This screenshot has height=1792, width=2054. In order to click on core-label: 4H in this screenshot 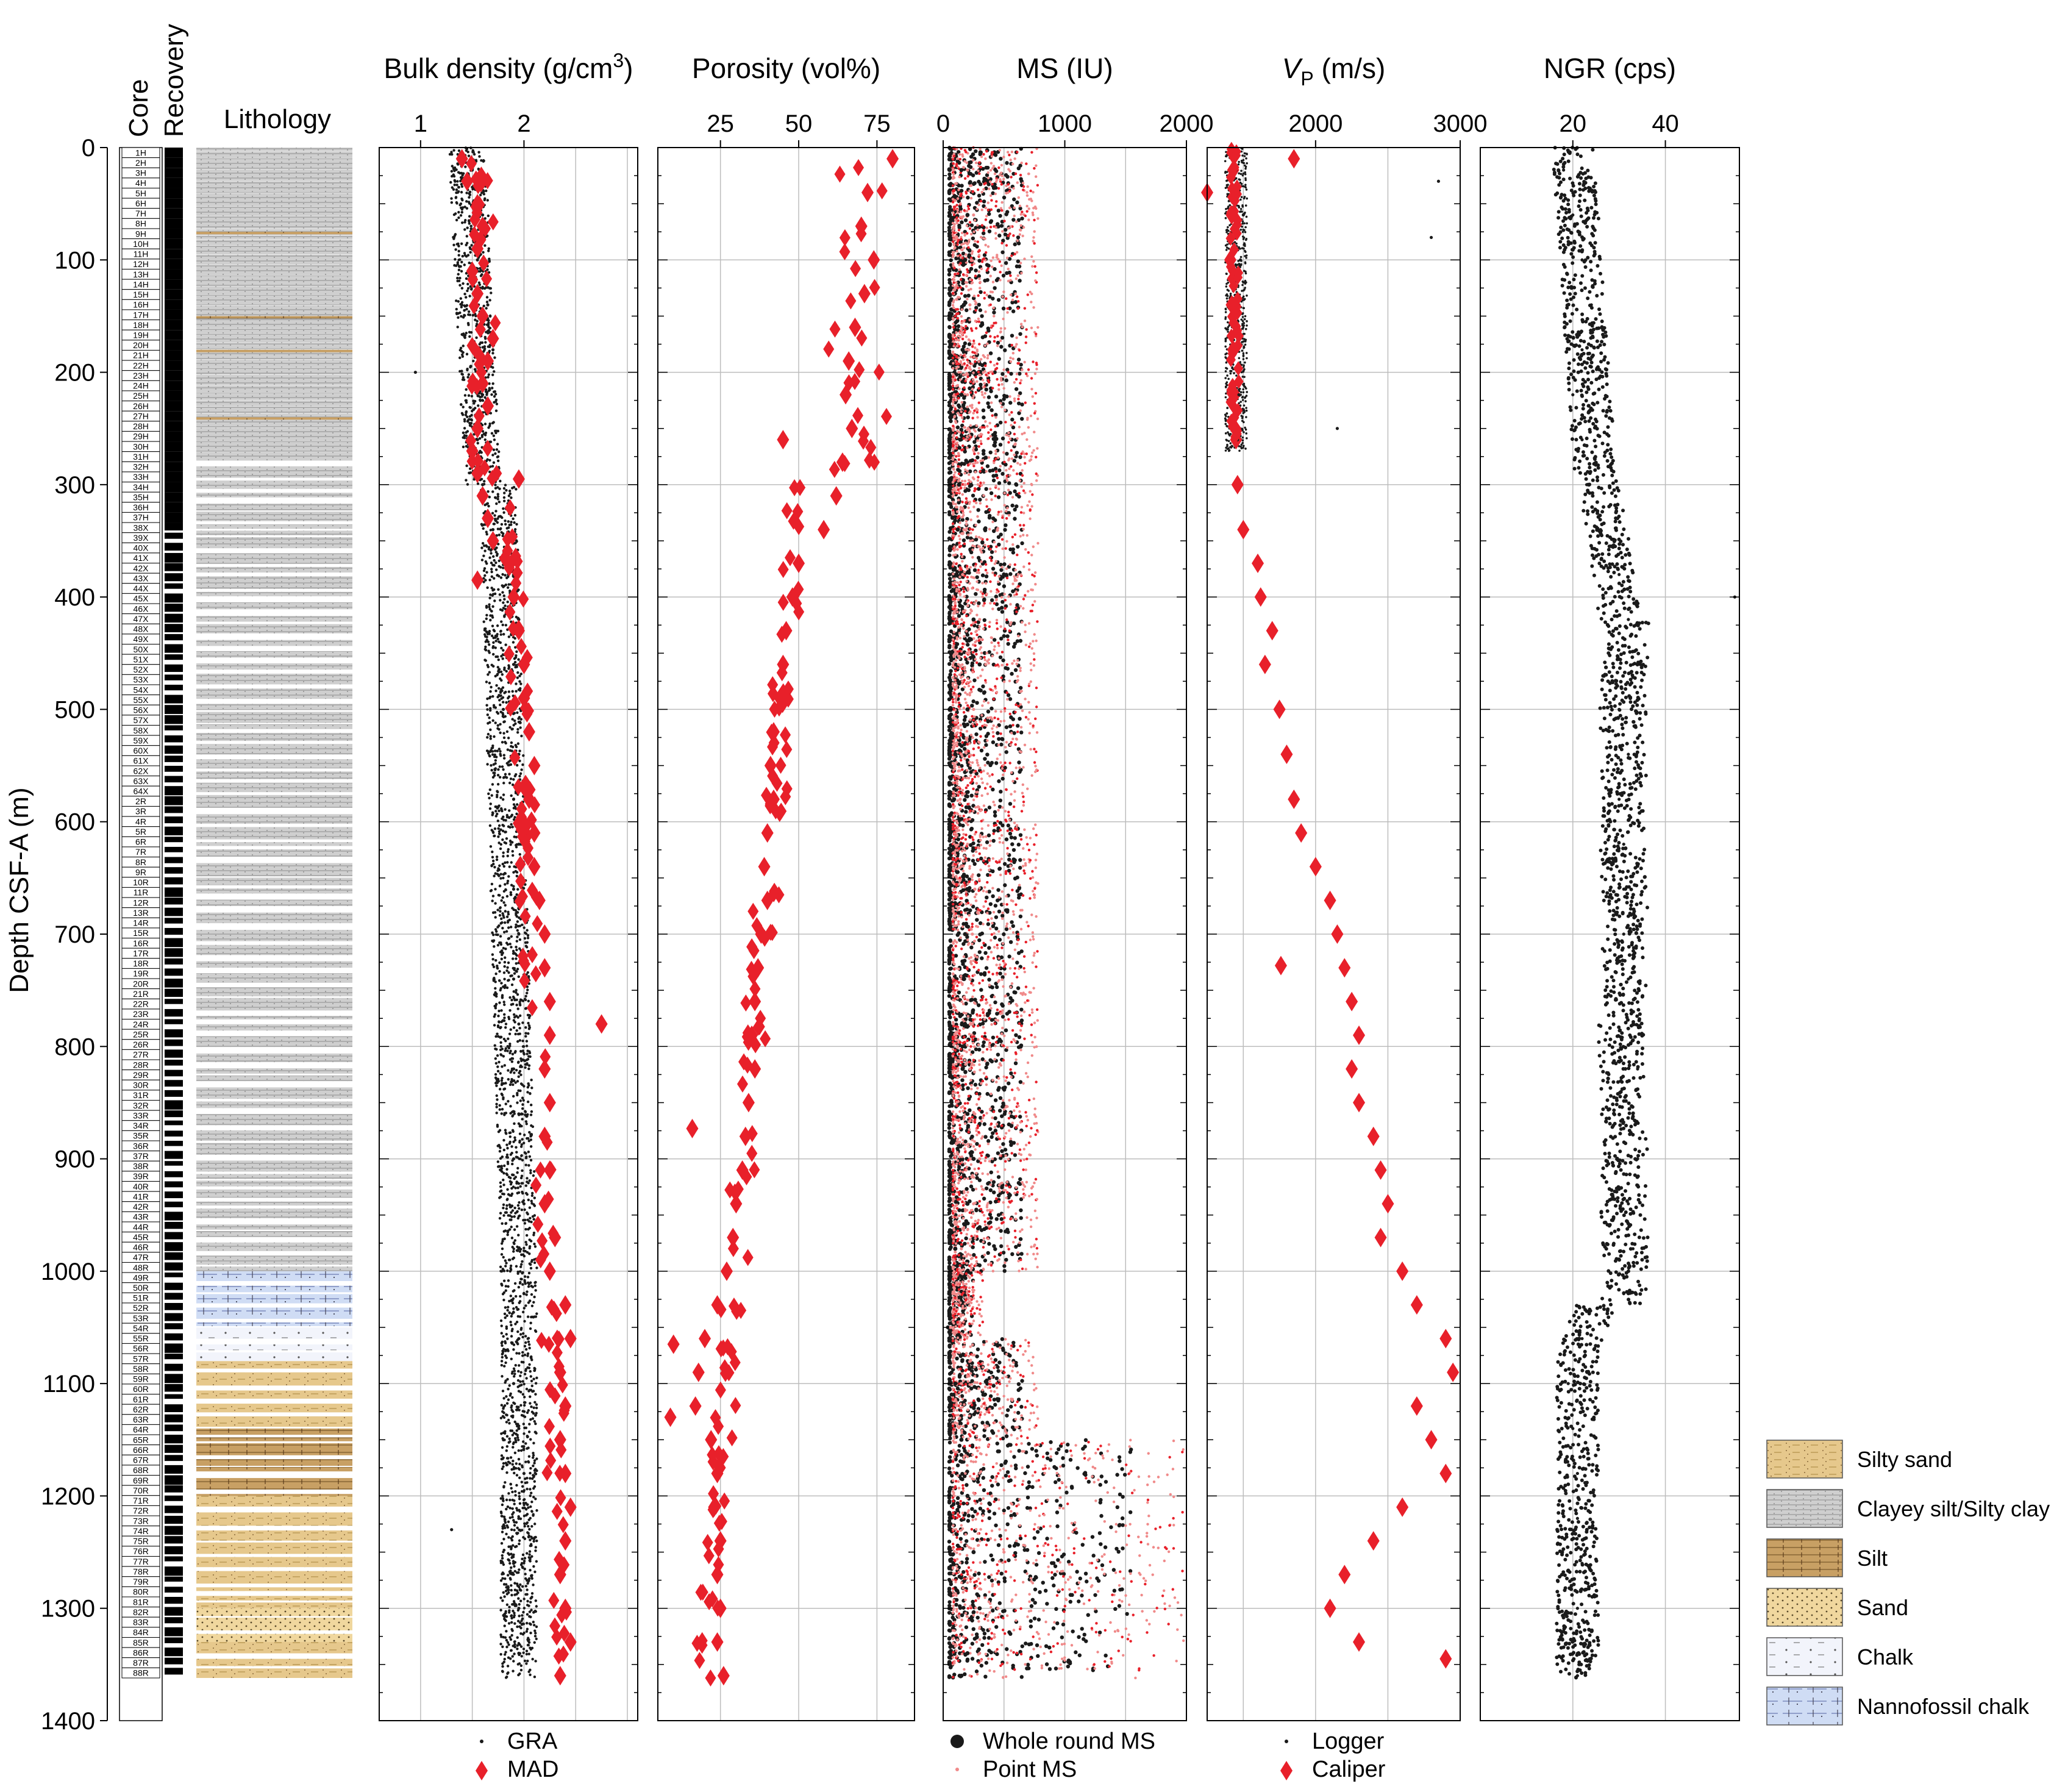, I will do `click(141, 183)`.